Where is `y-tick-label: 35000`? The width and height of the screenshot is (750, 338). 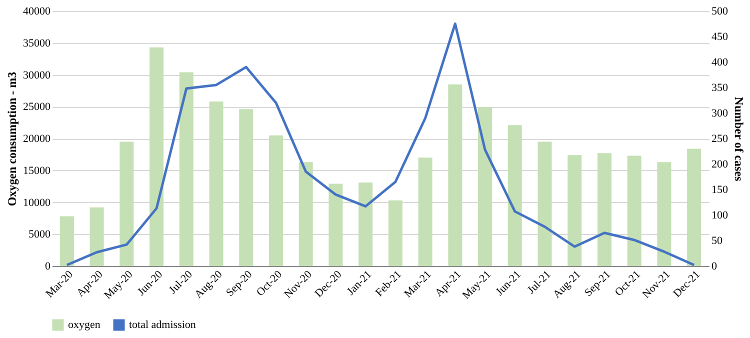 y-tick-label: 35000 is located at coordinates (37, 43).